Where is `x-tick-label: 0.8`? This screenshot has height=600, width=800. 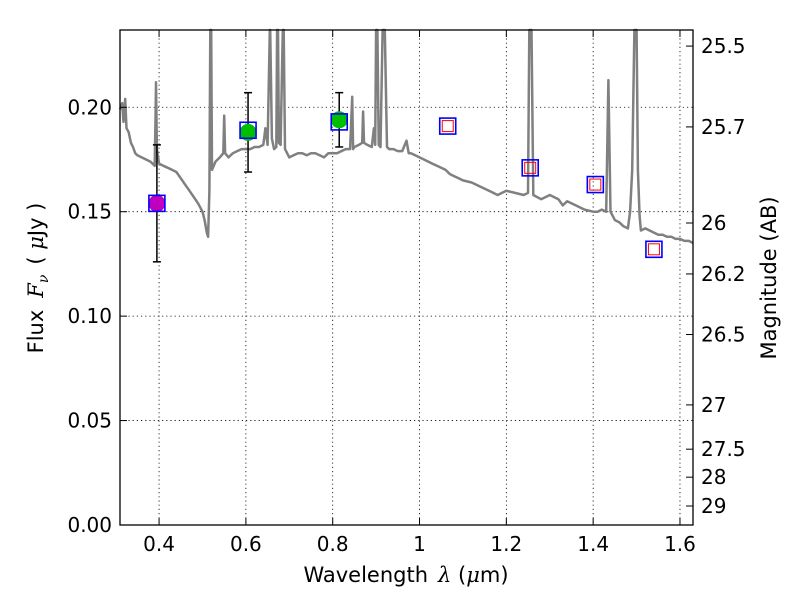
x-tick-label: 0.8 is located at coordinates (333, 544).